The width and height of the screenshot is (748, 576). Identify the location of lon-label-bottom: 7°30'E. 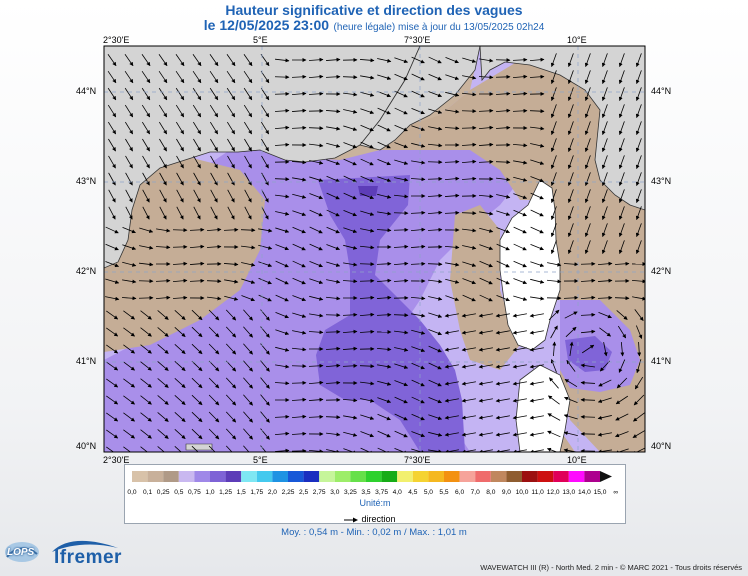
(417, 460).